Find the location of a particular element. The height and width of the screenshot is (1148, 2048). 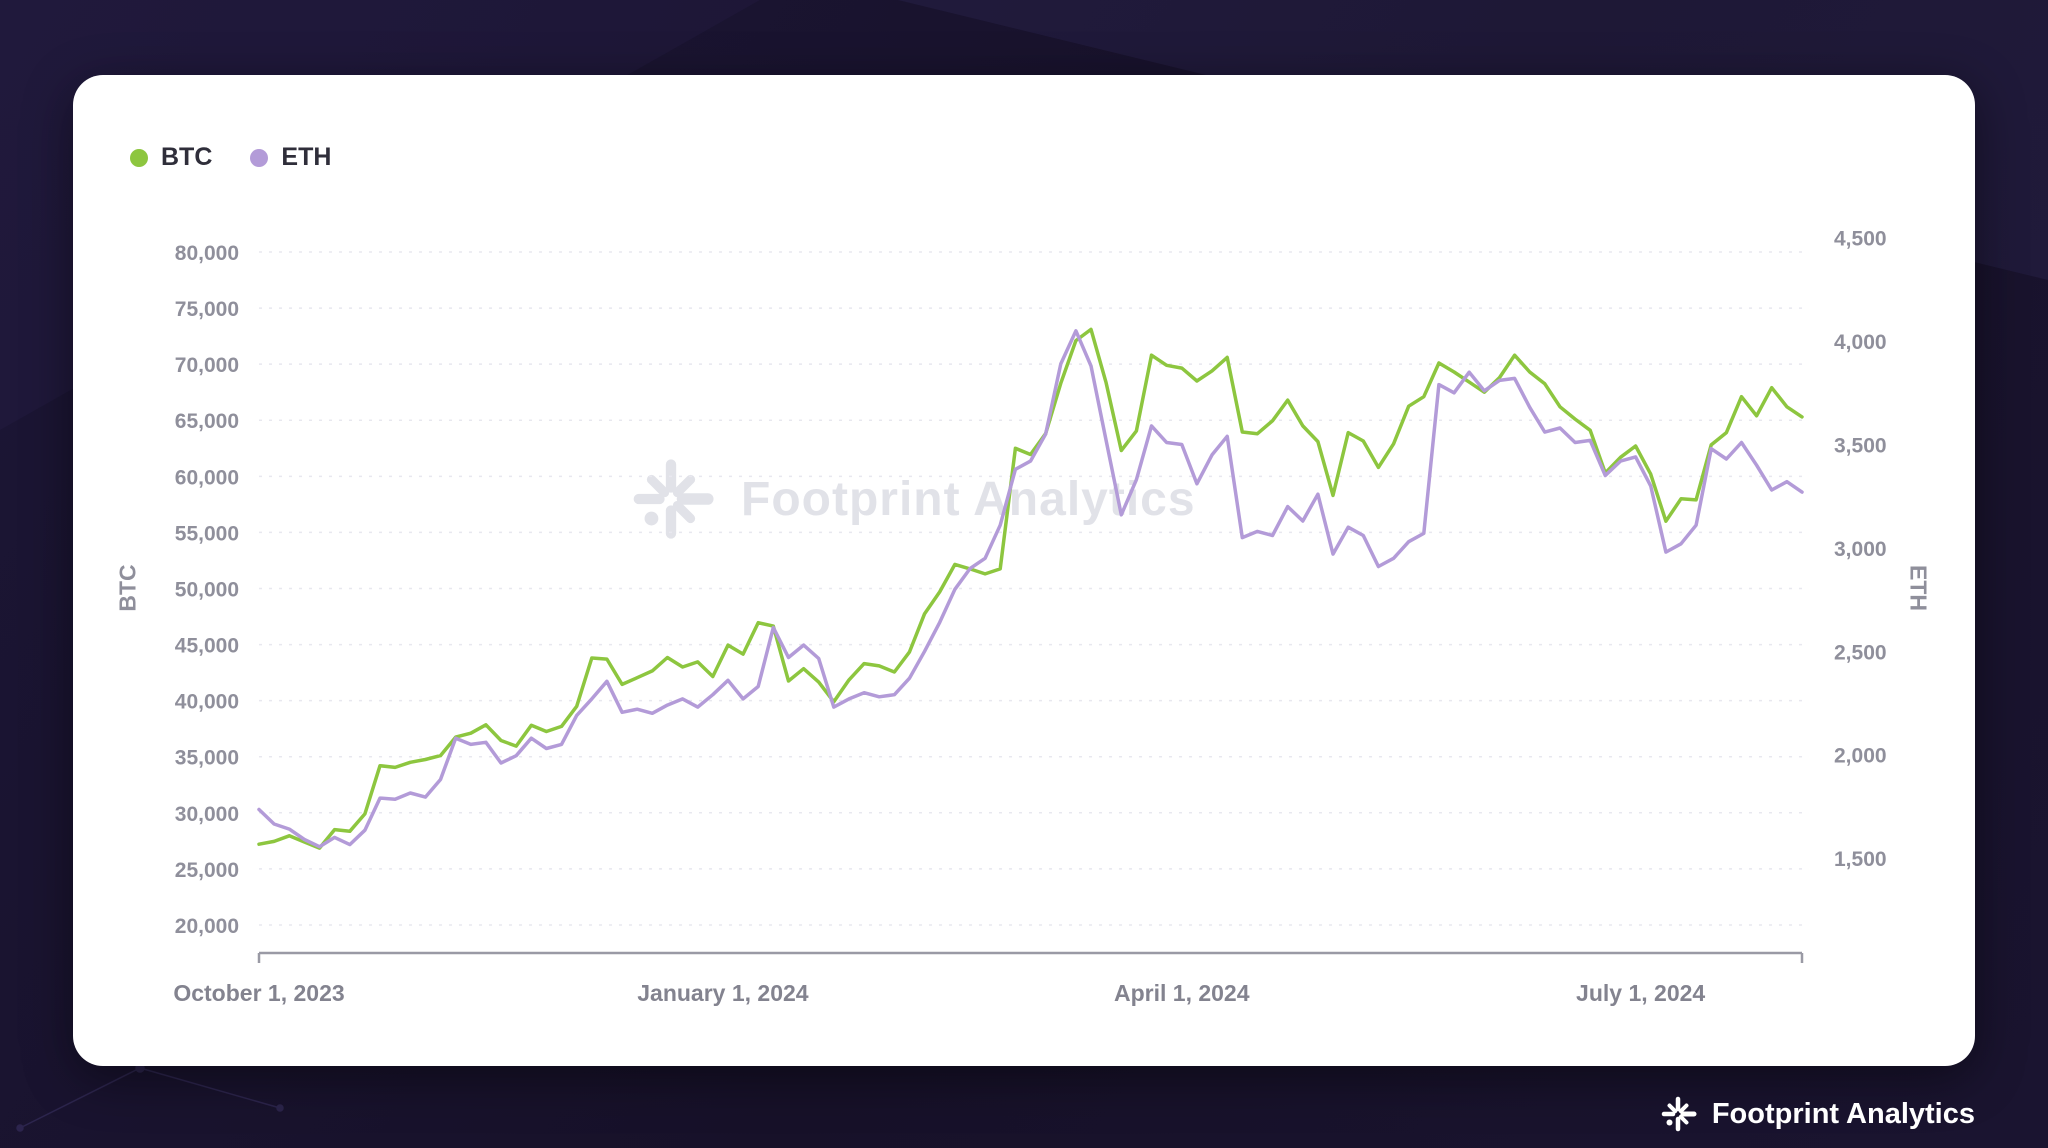

btc-axis-tick-label: 55,000 is located at coordinates (207, 533).